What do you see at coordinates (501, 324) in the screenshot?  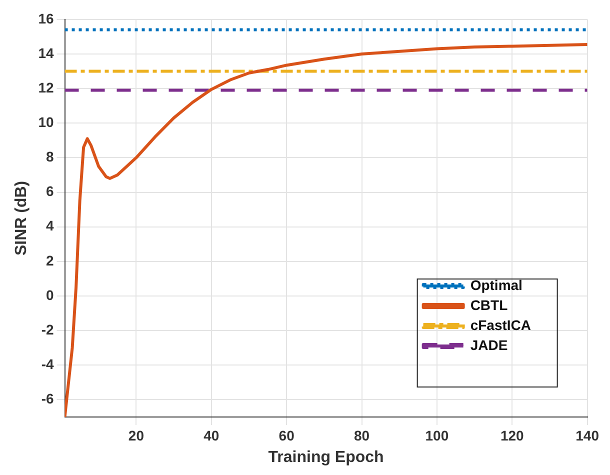 I see `legend-label: cFastICA` at bounding box center [501, 324].